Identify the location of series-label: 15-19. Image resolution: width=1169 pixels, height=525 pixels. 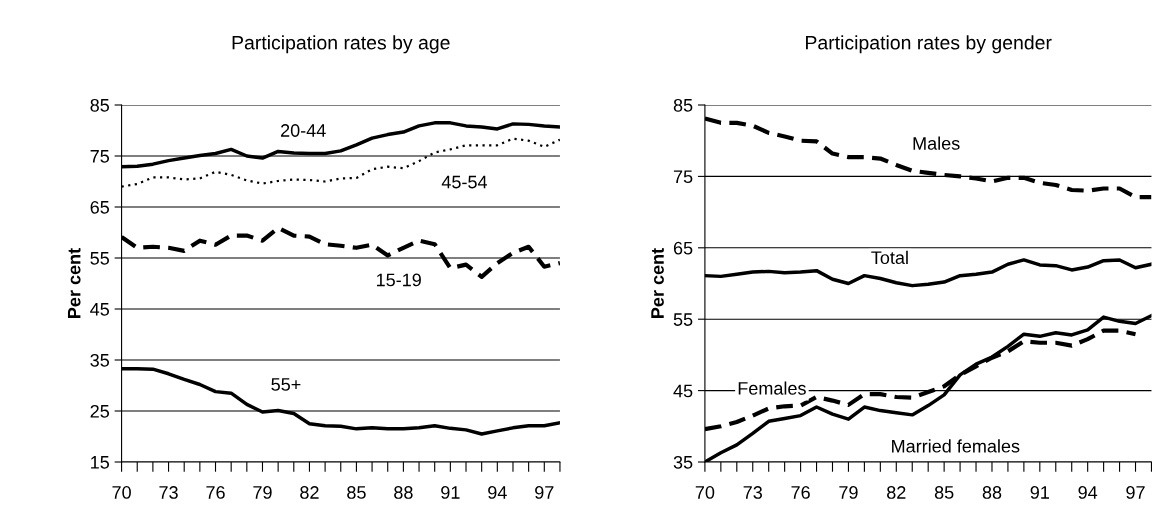
(398, 280).